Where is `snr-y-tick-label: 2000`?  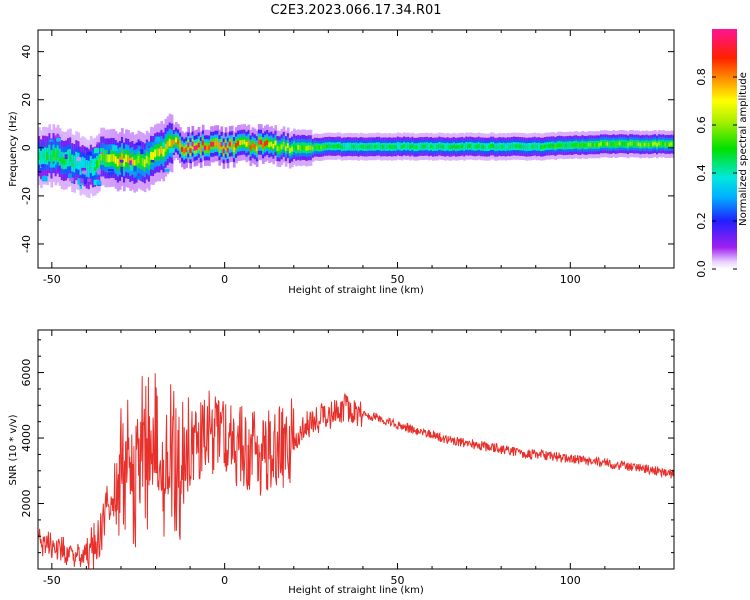
snr-y-tick-label: 2000 is located at coordinates (26, 504).